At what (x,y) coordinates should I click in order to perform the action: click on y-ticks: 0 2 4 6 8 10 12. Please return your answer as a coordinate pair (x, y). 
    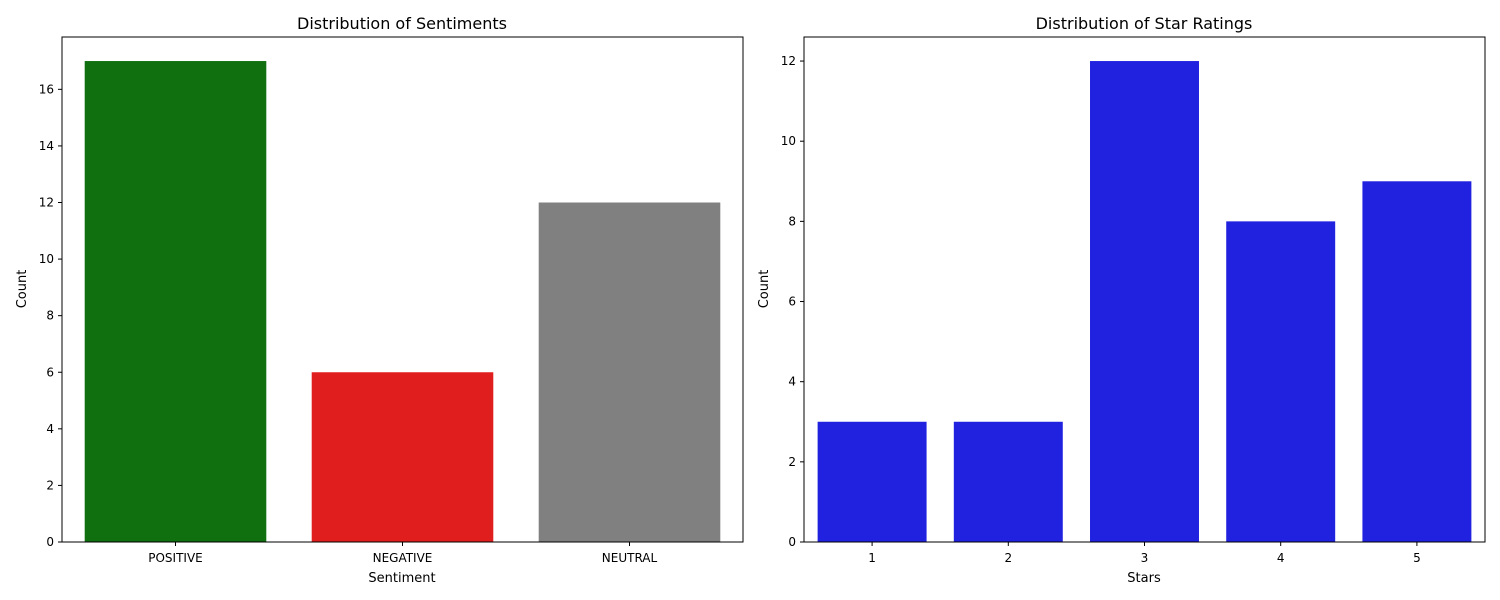
    Looking at the image, I should click on (792, 301).